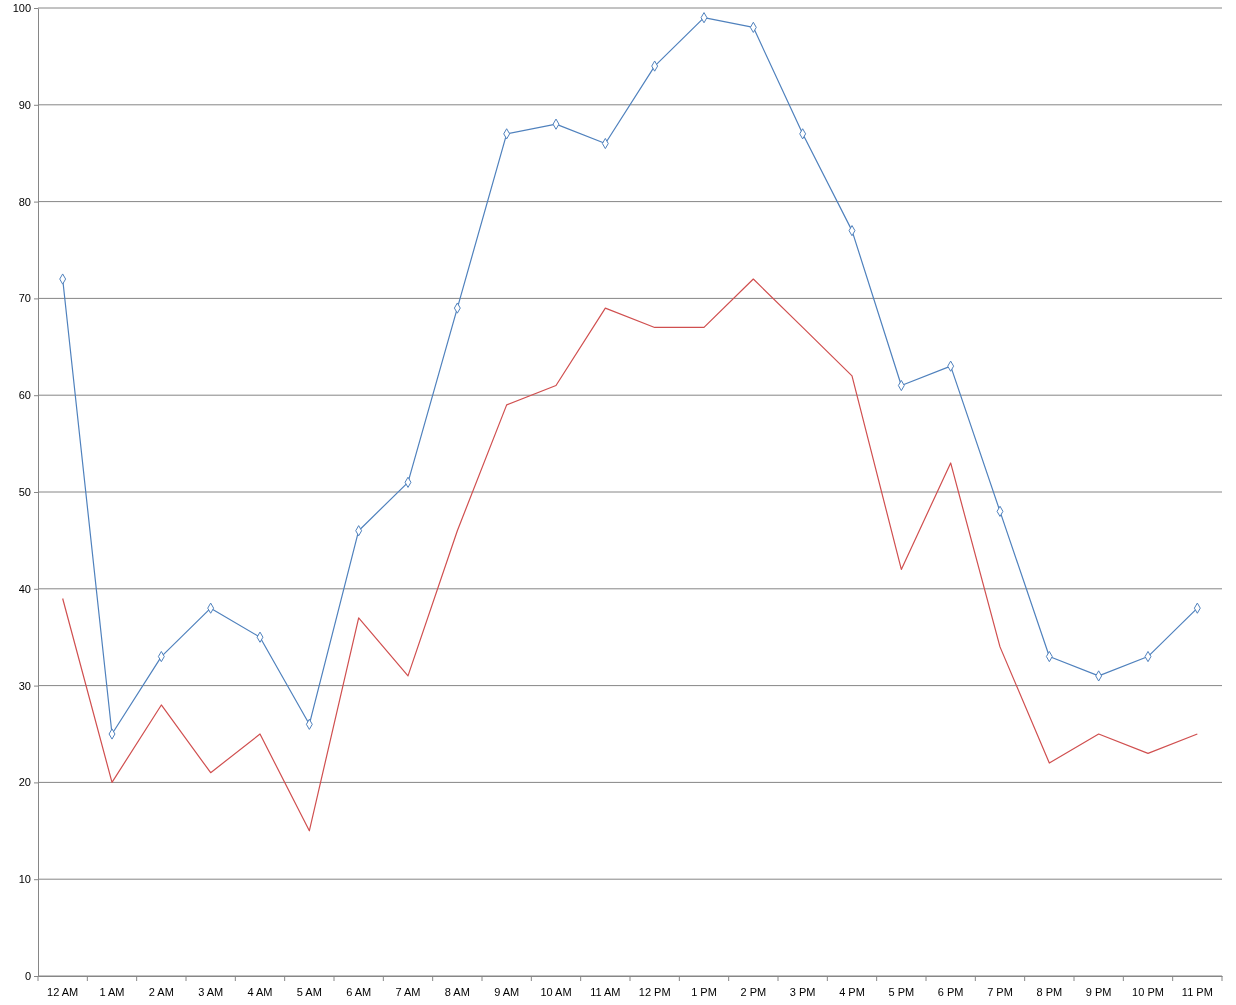 The image size is (1236, 1005). I want to click on x-tick-label: 2 PM, so click(753, 991).